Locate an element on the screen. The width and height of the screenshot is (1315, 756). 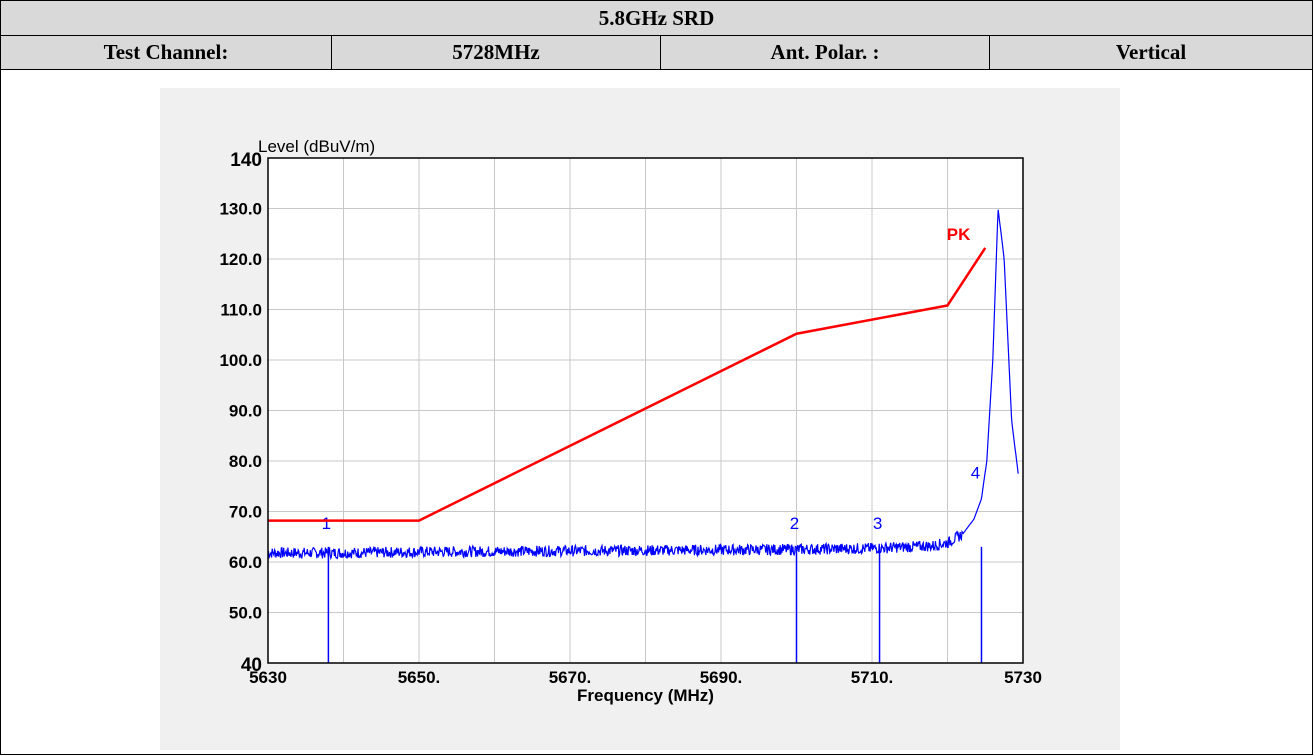
y-axis-label: Level (dBuV/m) is located at coordinates (316, 146).